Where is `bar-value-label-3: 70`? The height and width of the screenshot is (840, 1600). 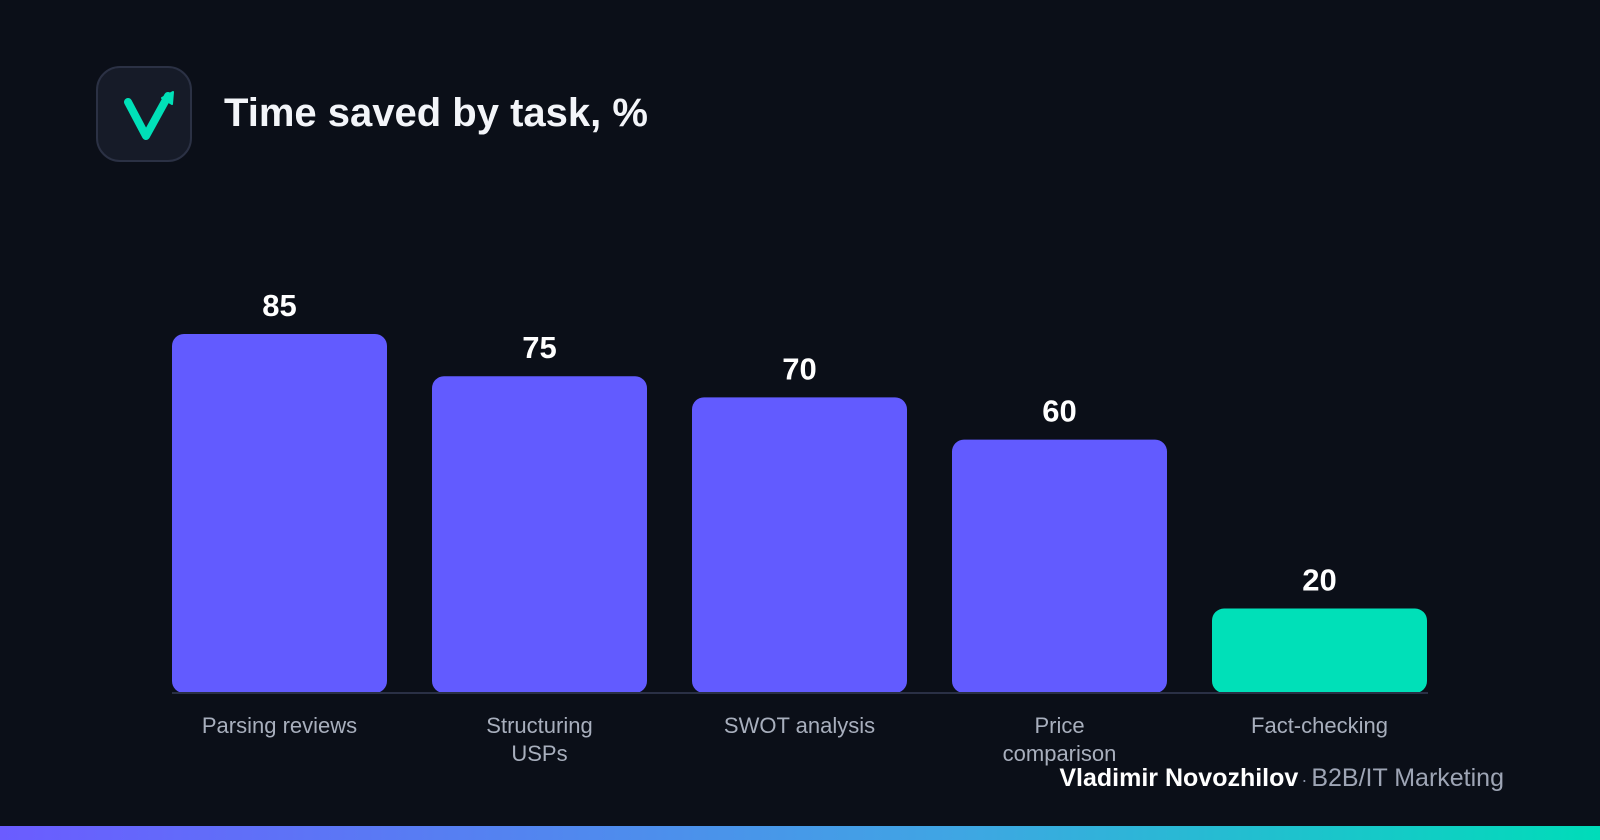
bar-value-label-3: 70 is located at coordinates (799, 368).